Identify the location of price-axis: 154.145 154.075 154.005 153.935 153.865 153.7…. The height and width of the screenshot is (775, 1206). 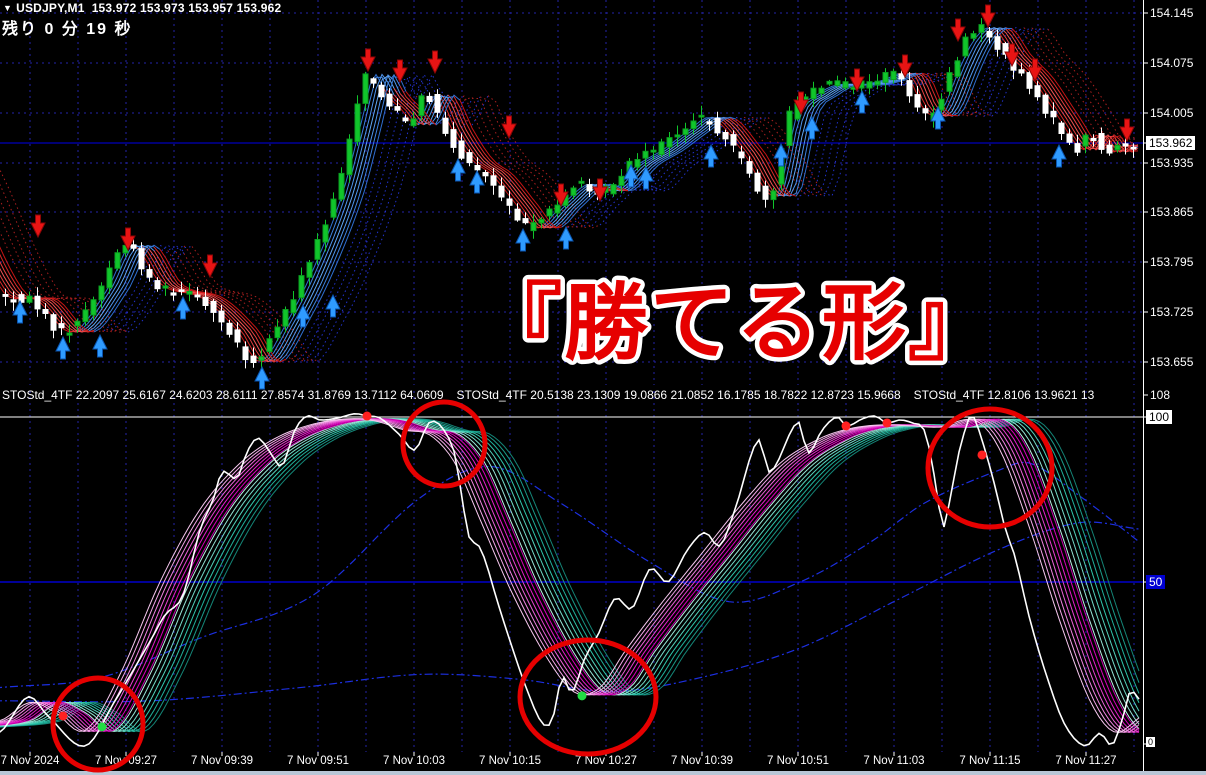
(1175, 387).